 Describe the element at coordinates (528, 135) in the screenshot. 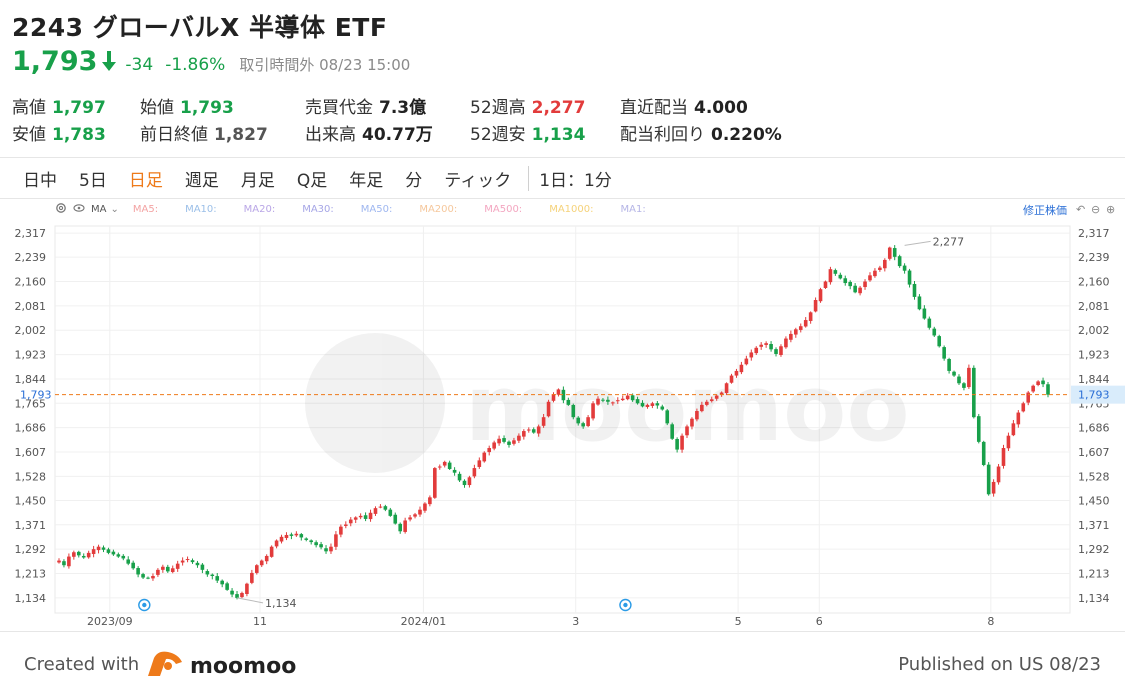

I see `stat-52w-low: 52週安 1,134` at that location.